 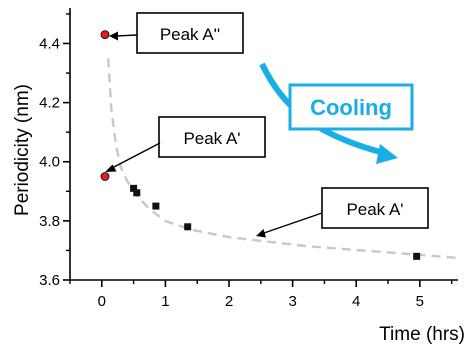 What do you see at coordinates (422, 334) in the screenshot?
I see `x-axis-title: Time (hrs)` at bounding box center [422, 334].